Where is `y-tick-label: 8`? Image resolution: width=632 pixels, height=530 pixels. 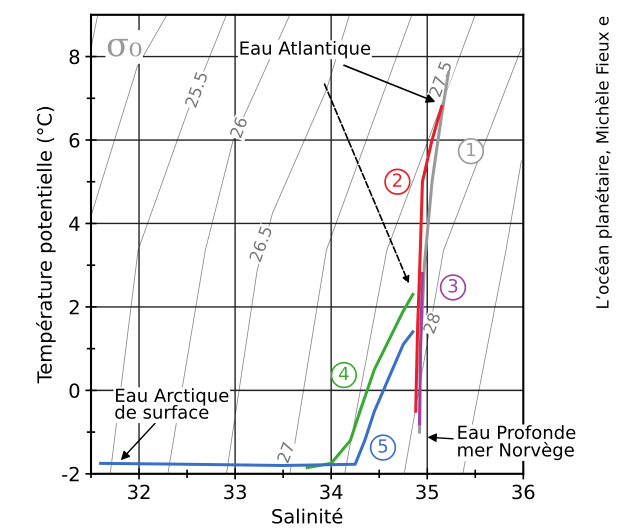 y-tick-label: 8 is located at coordinates (75, 57).